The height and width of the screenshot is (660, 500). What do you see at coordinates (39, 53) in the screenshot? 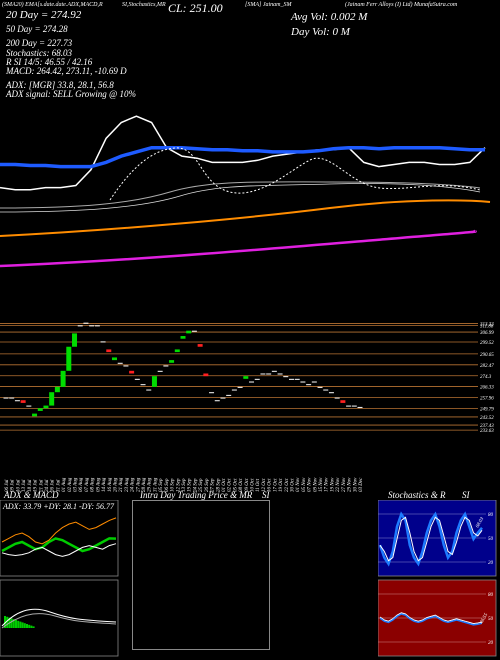
I see `stochastics-value: Stochastics: 68.03` at bounding box center [39, 53].